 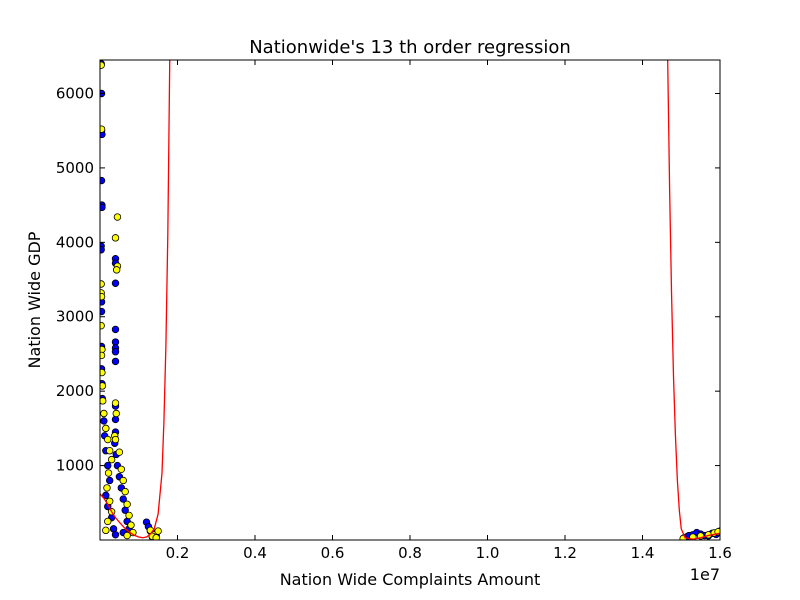 I want to click on x-tick-label: 1.0, so click(x=488, y=553).